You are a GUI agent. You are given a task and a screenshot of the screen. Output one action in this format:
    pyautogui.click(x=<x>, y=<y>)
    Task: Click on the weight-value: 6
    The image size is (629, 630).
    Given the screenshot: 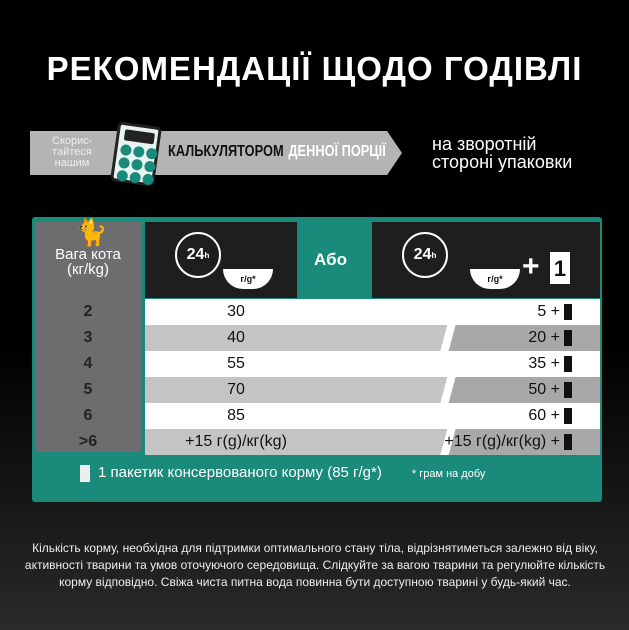 What is the action you would take?
    pyautogui.click(x=88, y=415)
    